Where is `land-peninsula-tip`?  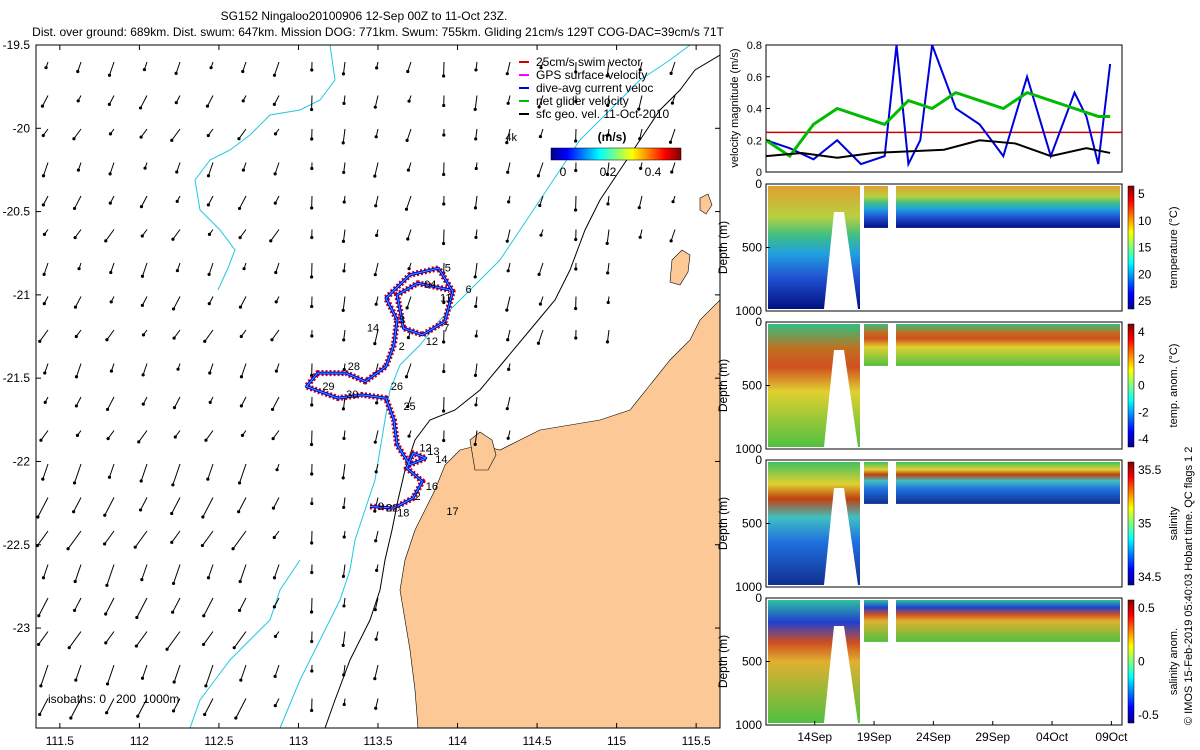
land-peninsula-tip is located at coordinates (483, 451).